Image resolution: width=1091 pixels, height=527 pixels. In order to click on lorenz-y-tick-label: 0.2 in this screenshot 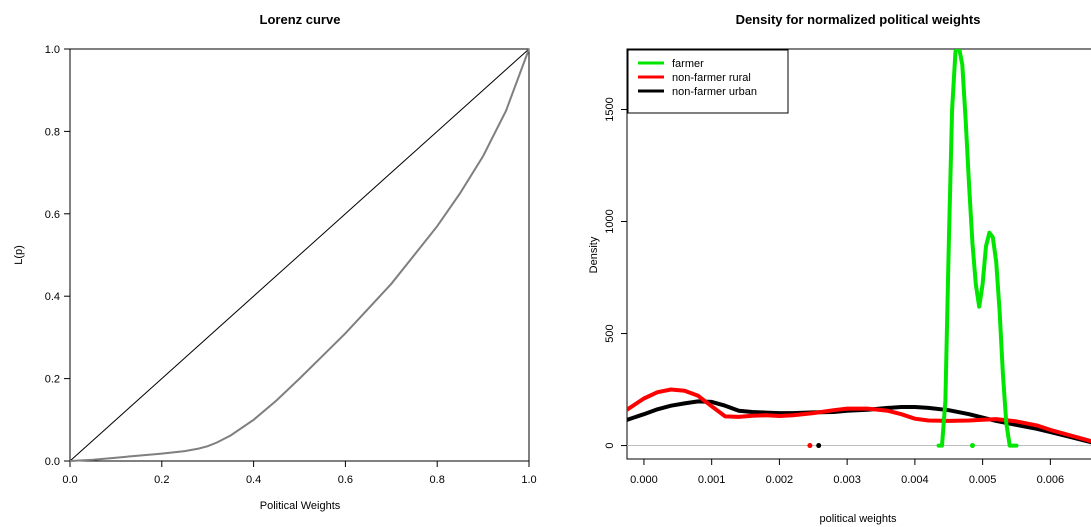, I will do `click(52, 380)`.